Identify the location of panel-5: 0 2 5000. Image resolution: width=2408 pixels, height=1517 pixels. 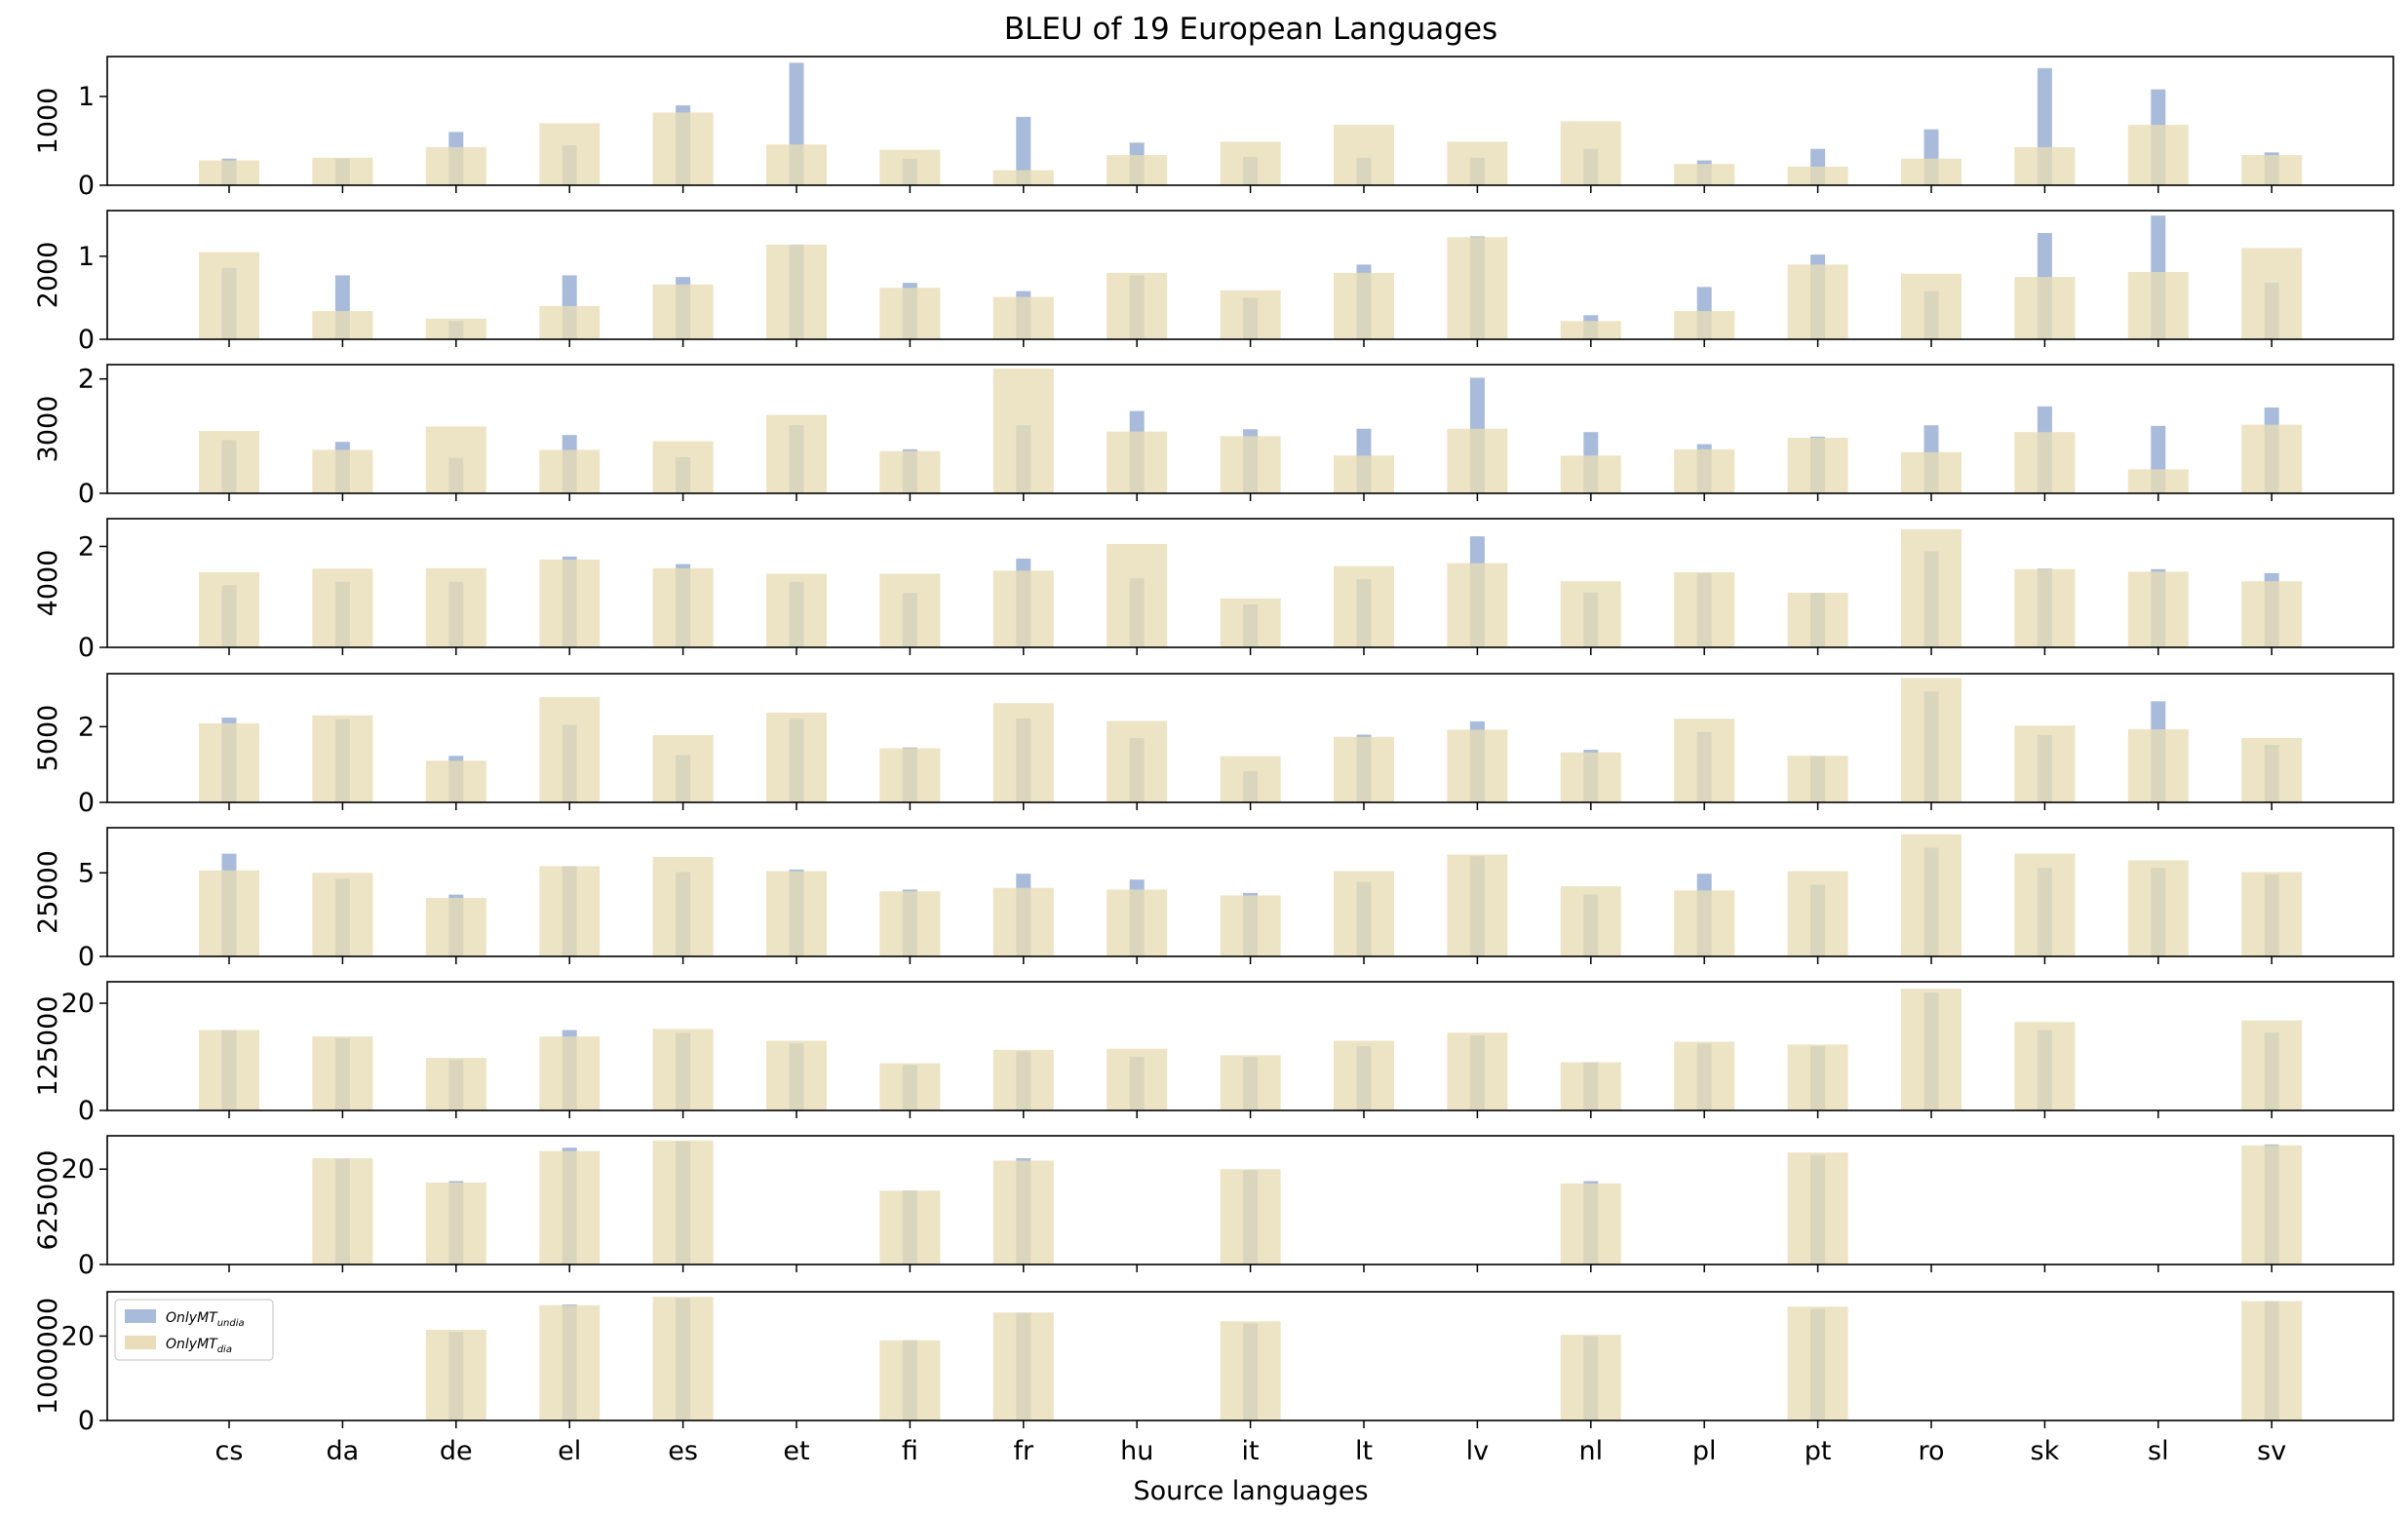
(1213, 745).